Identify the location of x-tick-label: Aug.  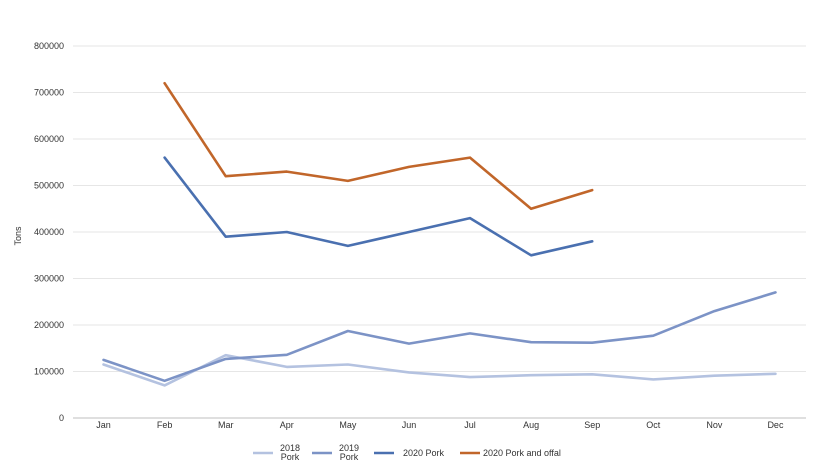
(531, 425).